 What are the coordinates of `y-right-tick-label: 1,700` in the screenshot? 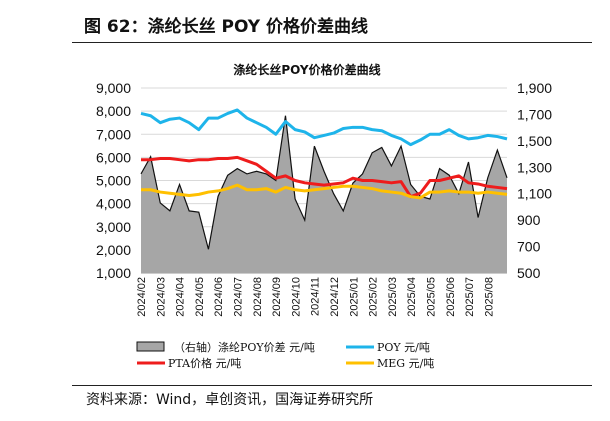 It's located at (534, 114).